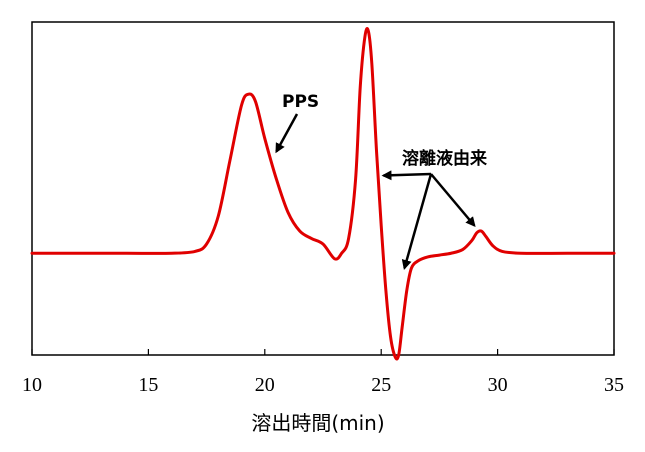 The height and width of the screenshot is (452, 645). What do you see at coordinates (323, 385) in the screenshot?
I see `x-axis-tick-labels: 10 15 20 25 30 35` at bounding box center [323, 385].